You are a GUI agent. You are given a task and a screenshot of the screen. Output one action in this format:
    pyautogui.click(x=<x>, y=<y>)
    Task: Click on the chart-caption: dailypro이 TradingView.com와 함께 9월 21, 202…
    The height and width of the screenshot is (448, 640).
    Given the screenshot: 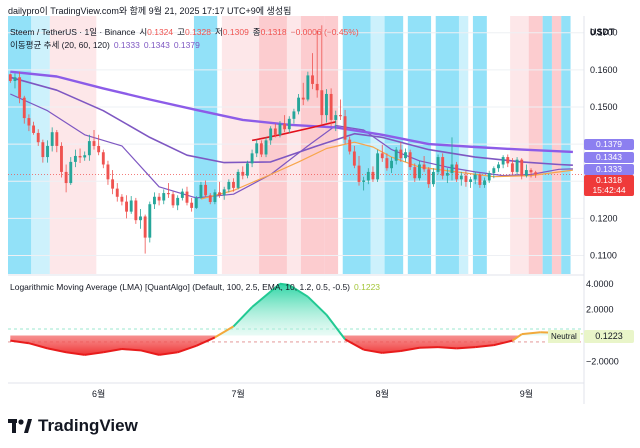 What is the action you would take?
    pyautogui.click(x=150, y=11)
    